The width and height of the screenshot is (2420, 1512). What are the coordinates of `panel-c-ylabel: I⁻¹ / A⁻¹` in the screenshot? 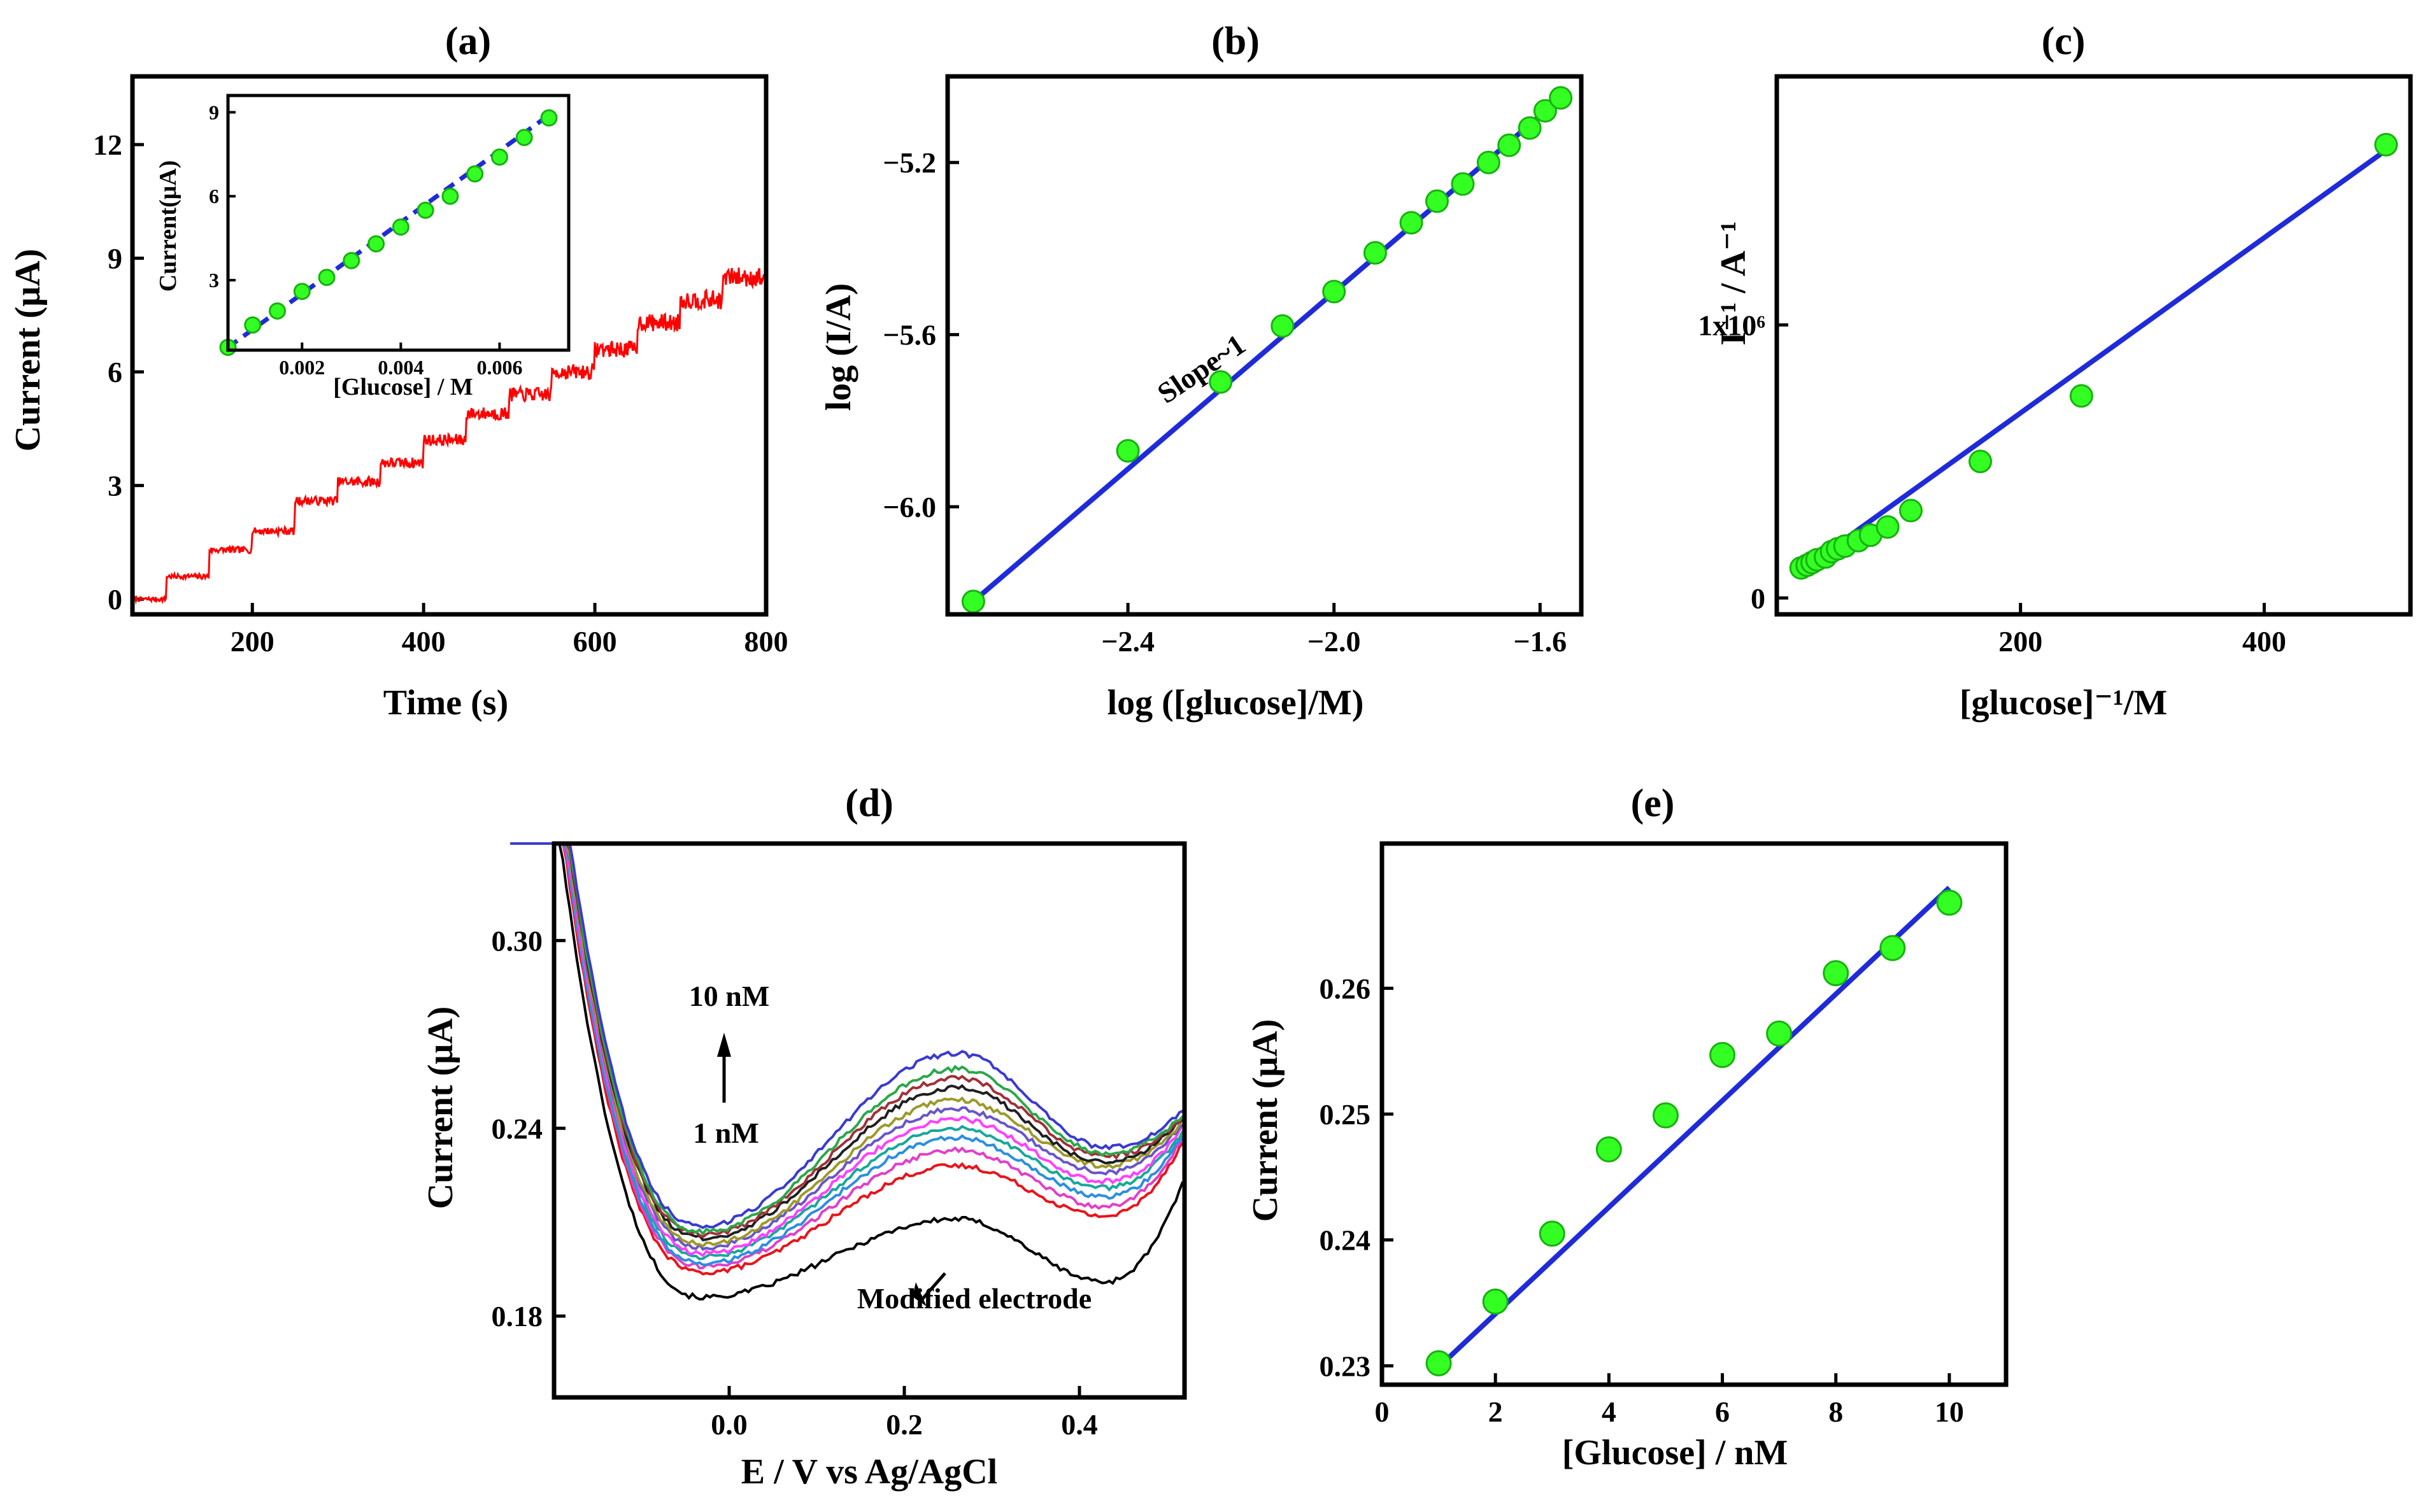 It's located at (1733, 283).